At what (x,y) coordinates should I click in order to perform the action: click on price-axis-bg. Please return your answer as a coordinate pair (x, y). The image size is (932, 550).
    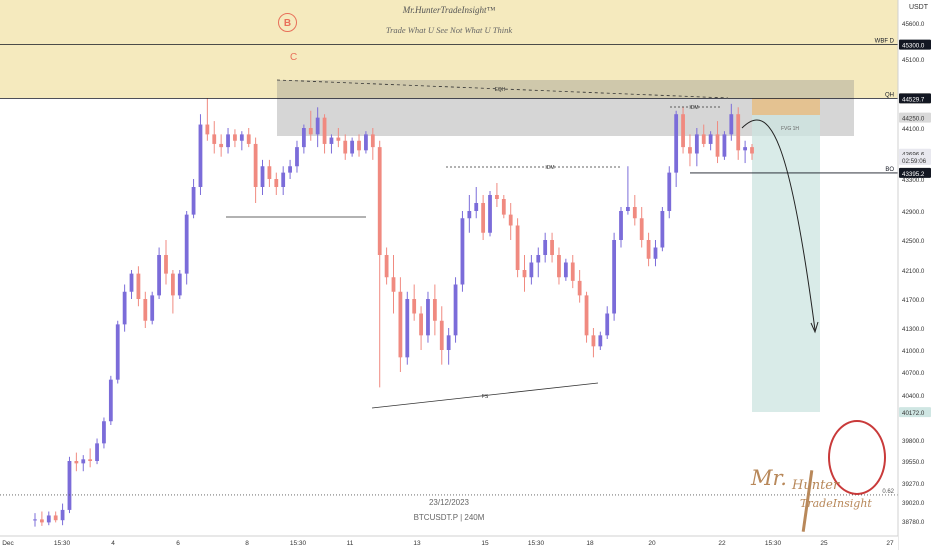
    Looking at the image, I should click on (915, 275).